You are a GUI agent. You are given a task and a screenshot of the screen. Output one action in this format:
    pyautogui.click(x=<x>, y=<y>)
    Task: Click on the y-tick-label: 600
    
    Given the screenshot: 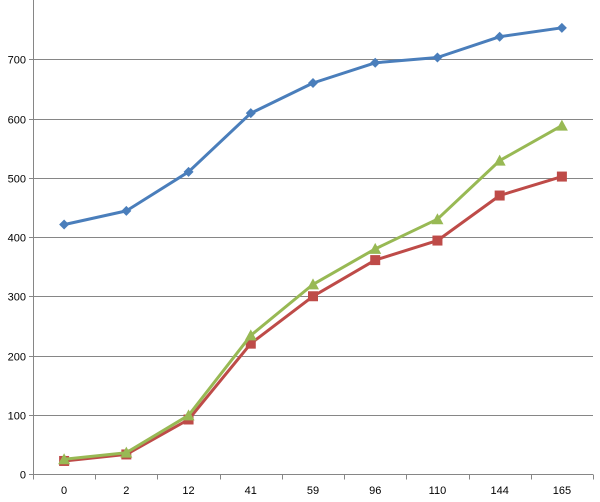 What is the action you would take?
    pyautogui.click(x=17, y=121)
    